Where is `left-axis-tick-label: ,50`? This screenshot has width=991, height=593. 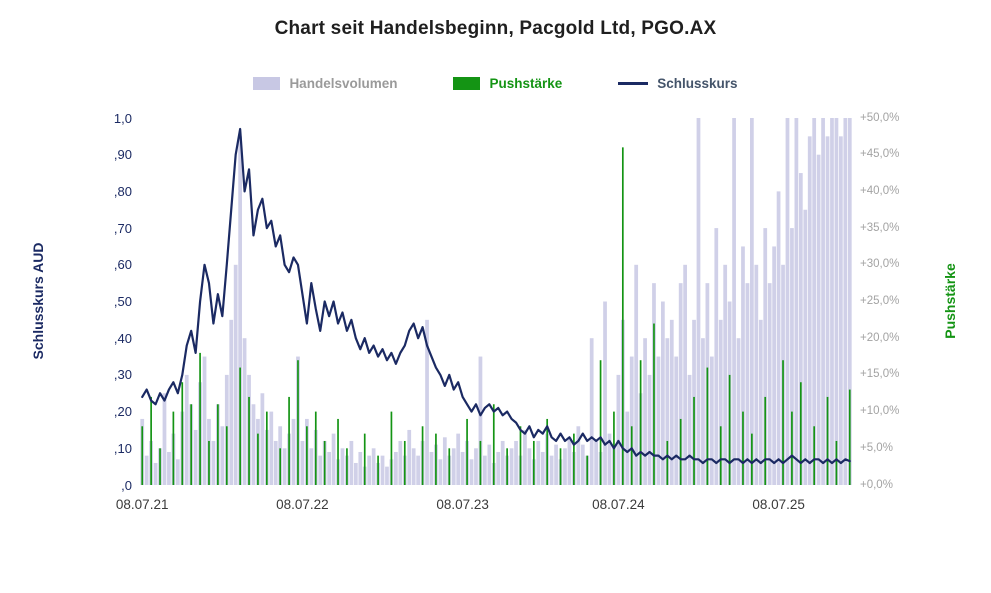 left-axis-tick-label: ,50 is located at coordinates (122, 301).